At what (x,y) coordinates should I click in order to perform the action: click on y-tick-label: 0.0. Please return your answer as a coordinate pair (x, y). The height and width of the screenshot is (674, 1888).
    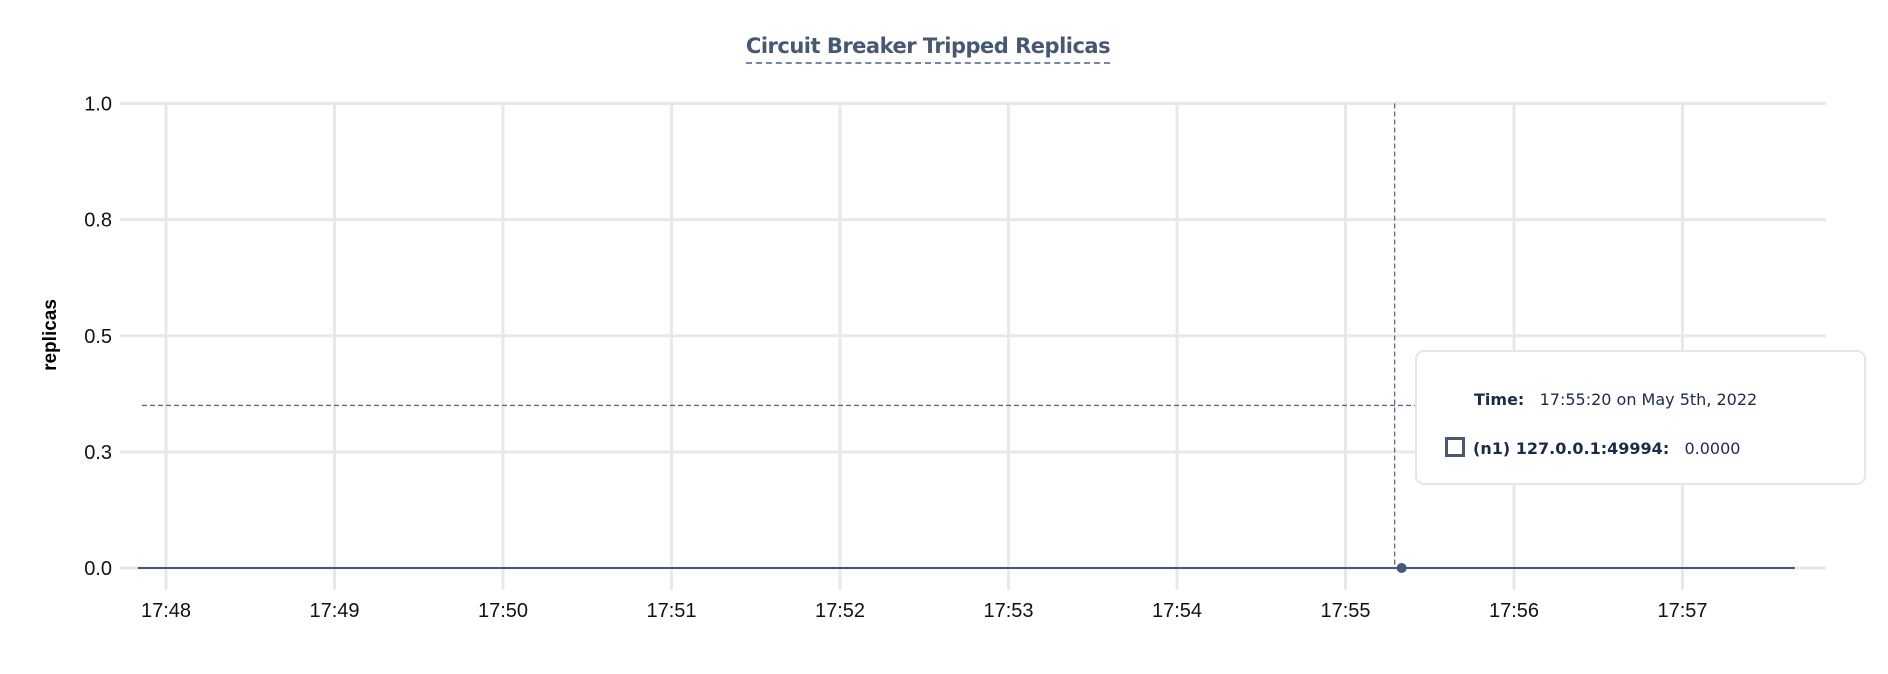
    Looking at the image, I should click on (98, 569).